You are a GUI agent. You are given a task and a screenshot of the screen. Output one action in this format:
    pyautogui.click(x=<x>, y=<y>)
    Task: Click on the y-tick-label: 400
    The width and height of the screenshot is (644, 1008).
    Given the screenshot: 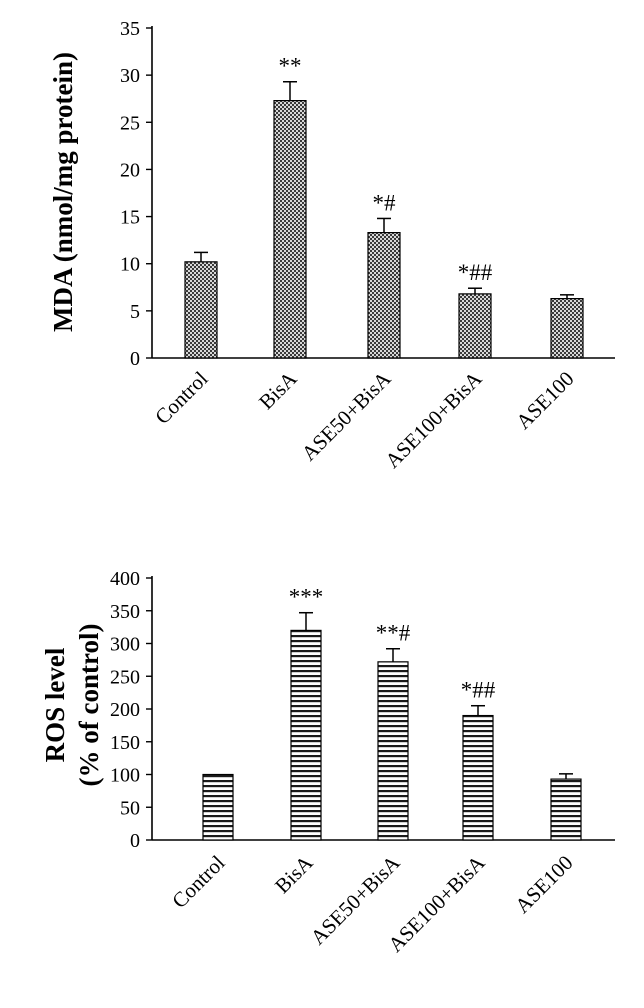 What is the action you would take?
    pyautogui.click(x=125, y=579)
    